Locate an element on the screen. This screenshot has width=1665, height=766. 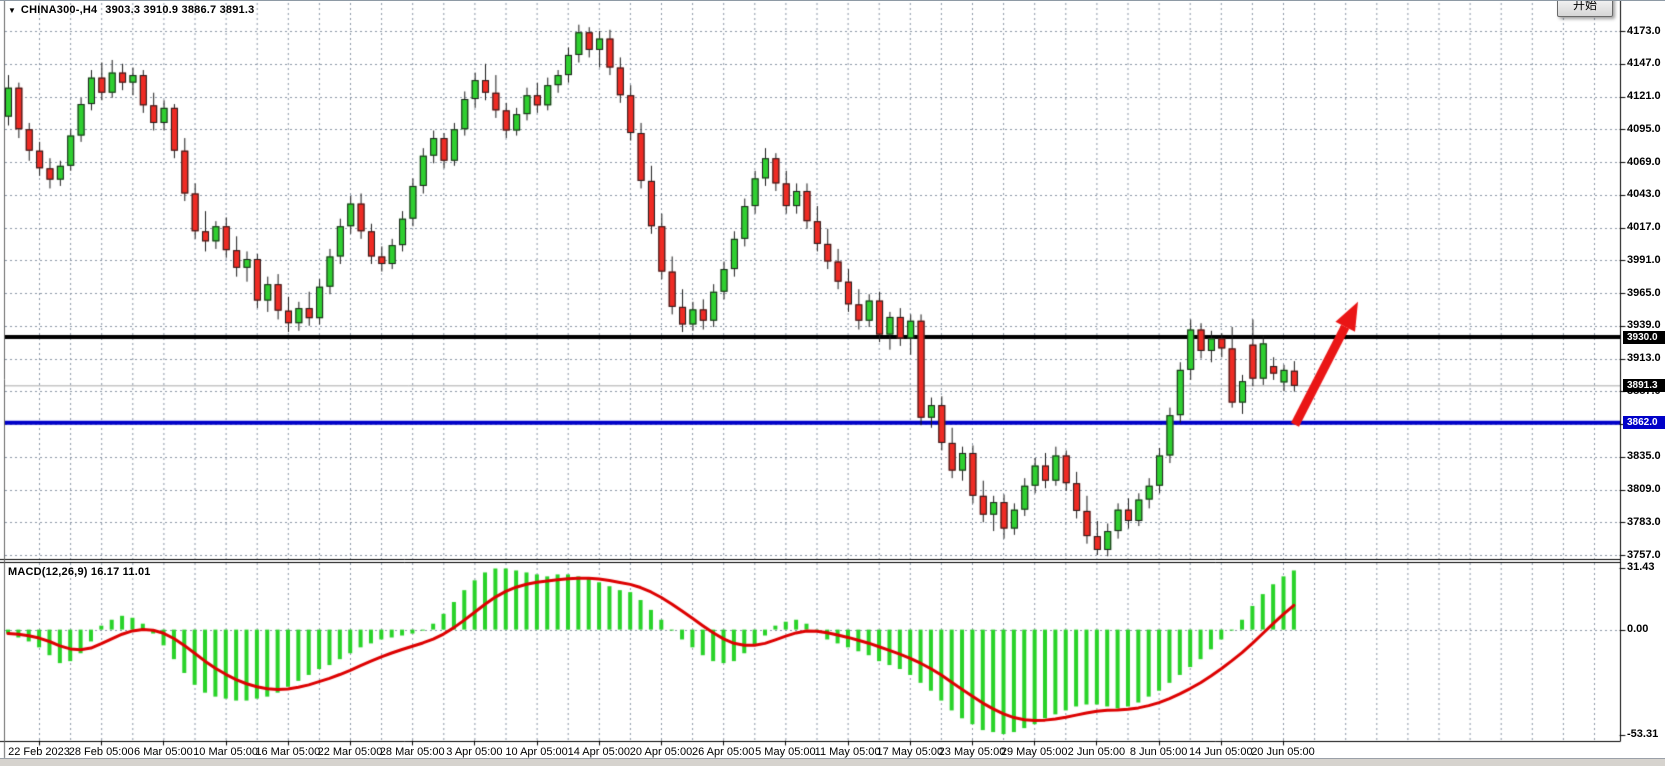
price-axis-label: 4017.0 is located at coordinates (1644, 227).